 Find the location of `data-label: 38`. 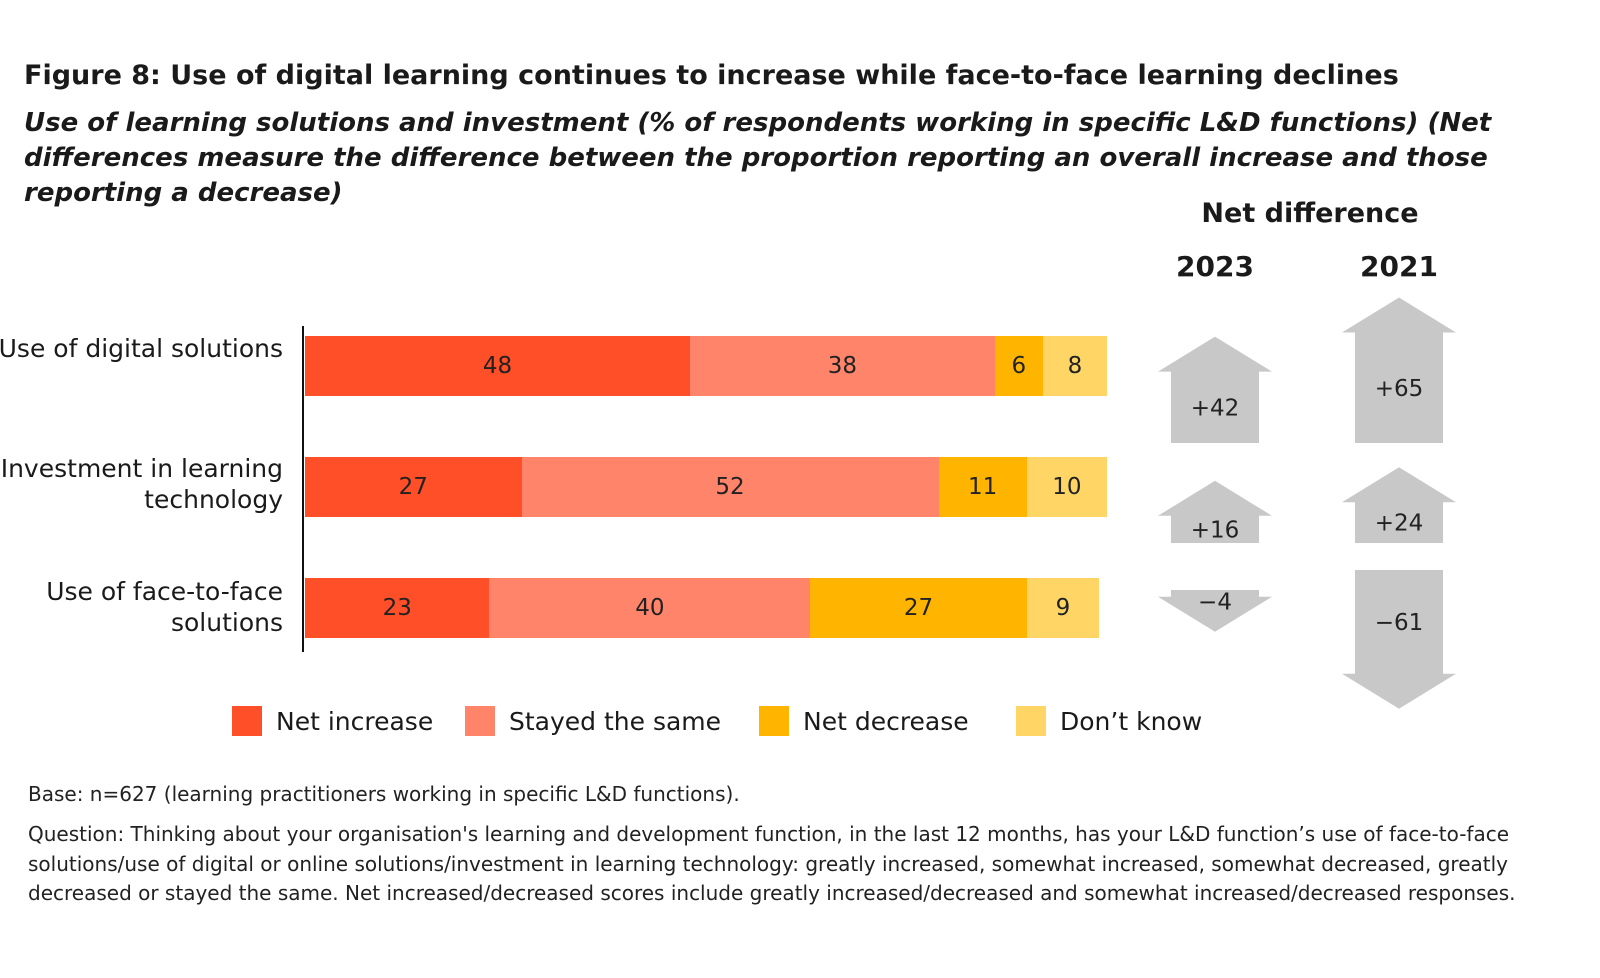

data-label: 38 is located at coordinates (842, 366).